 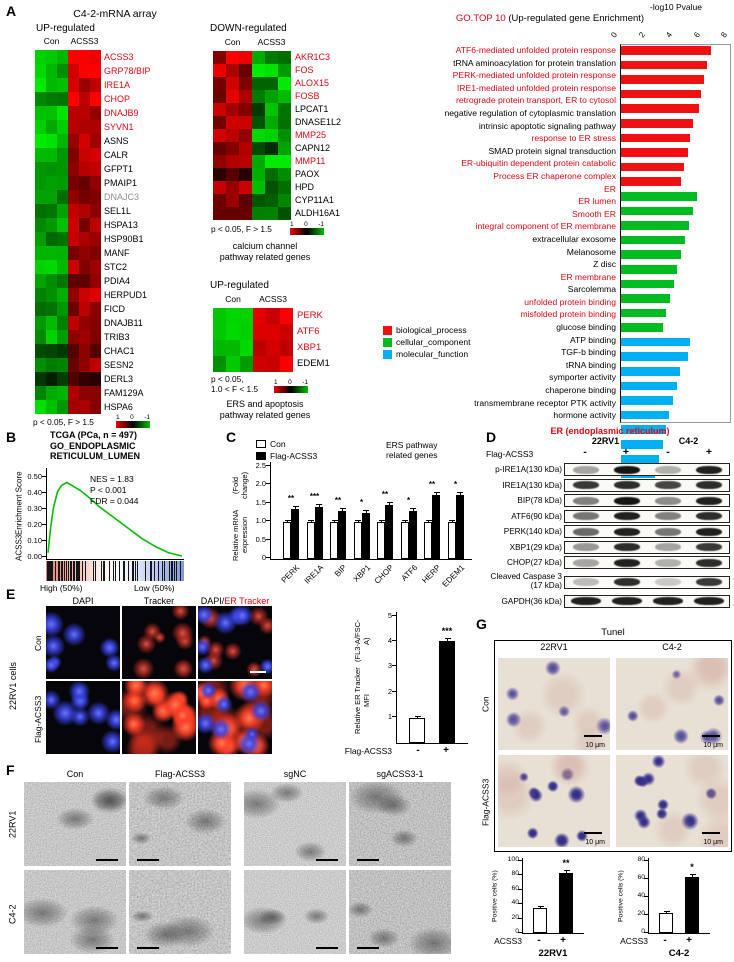 What do you see at coordinates (159, 642) in the screenshot?
I see `fluorescence-image` at bounding box center [159, 642].